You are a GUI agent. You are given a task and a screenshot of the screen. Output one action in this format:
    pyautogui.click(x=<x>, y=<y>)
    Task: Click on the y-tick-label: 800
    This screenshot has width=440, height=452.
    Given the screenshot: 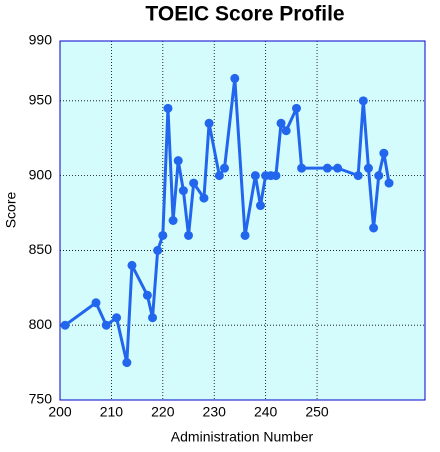 What is the action you would take?
    pyautogui.click(x=41, y=324)
    